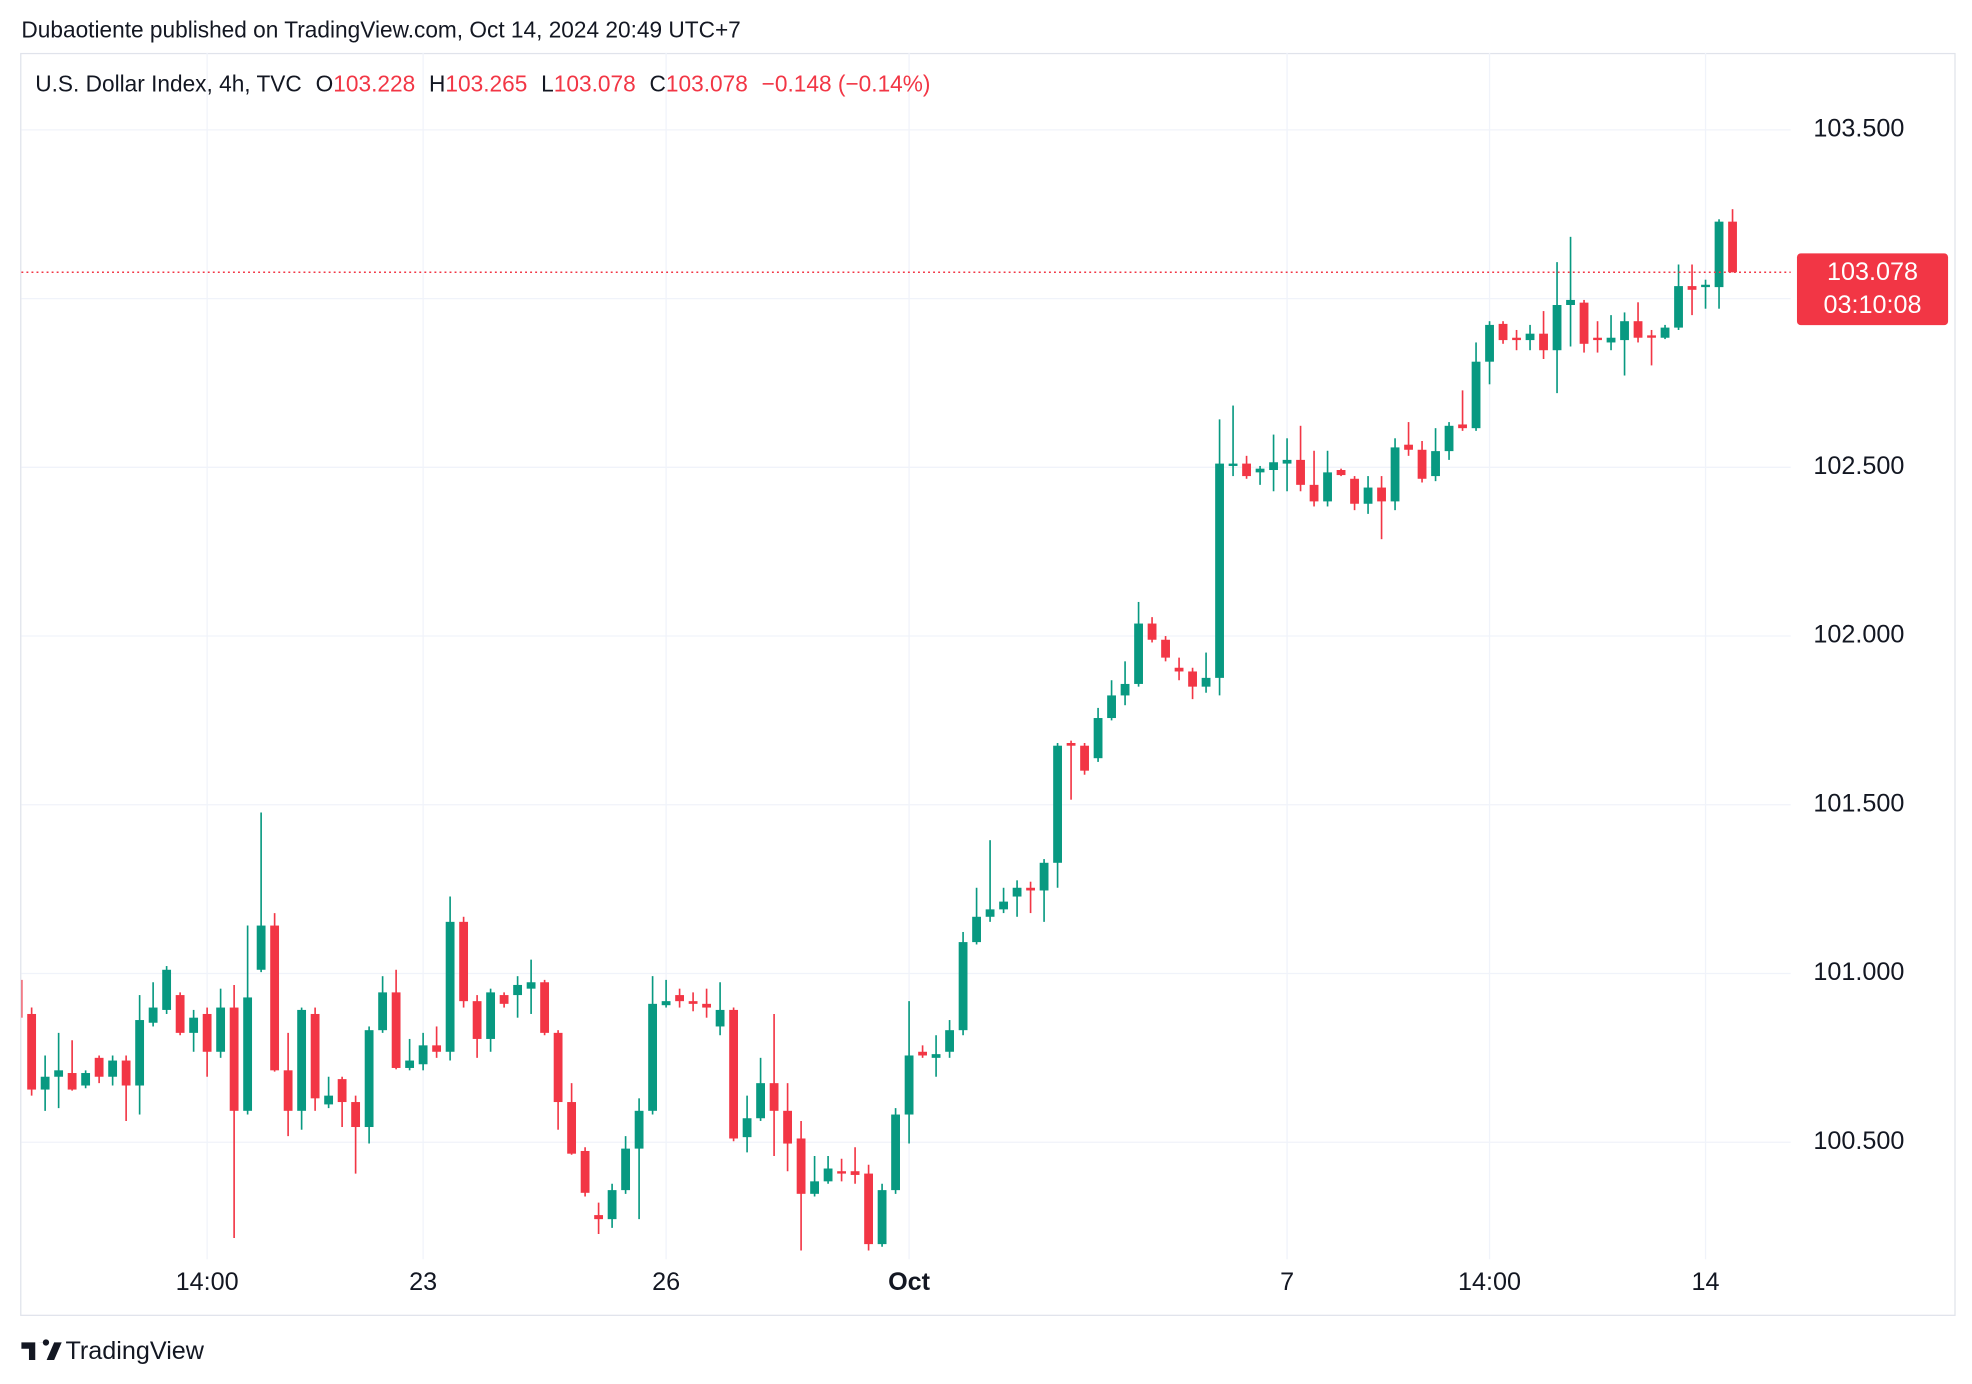 The image size is (1972, 1384). What do you see at coordinates (1287, 1282) in the screenshot?
I see `x-tick-label: 7` at bounding box center [1287, 1282].